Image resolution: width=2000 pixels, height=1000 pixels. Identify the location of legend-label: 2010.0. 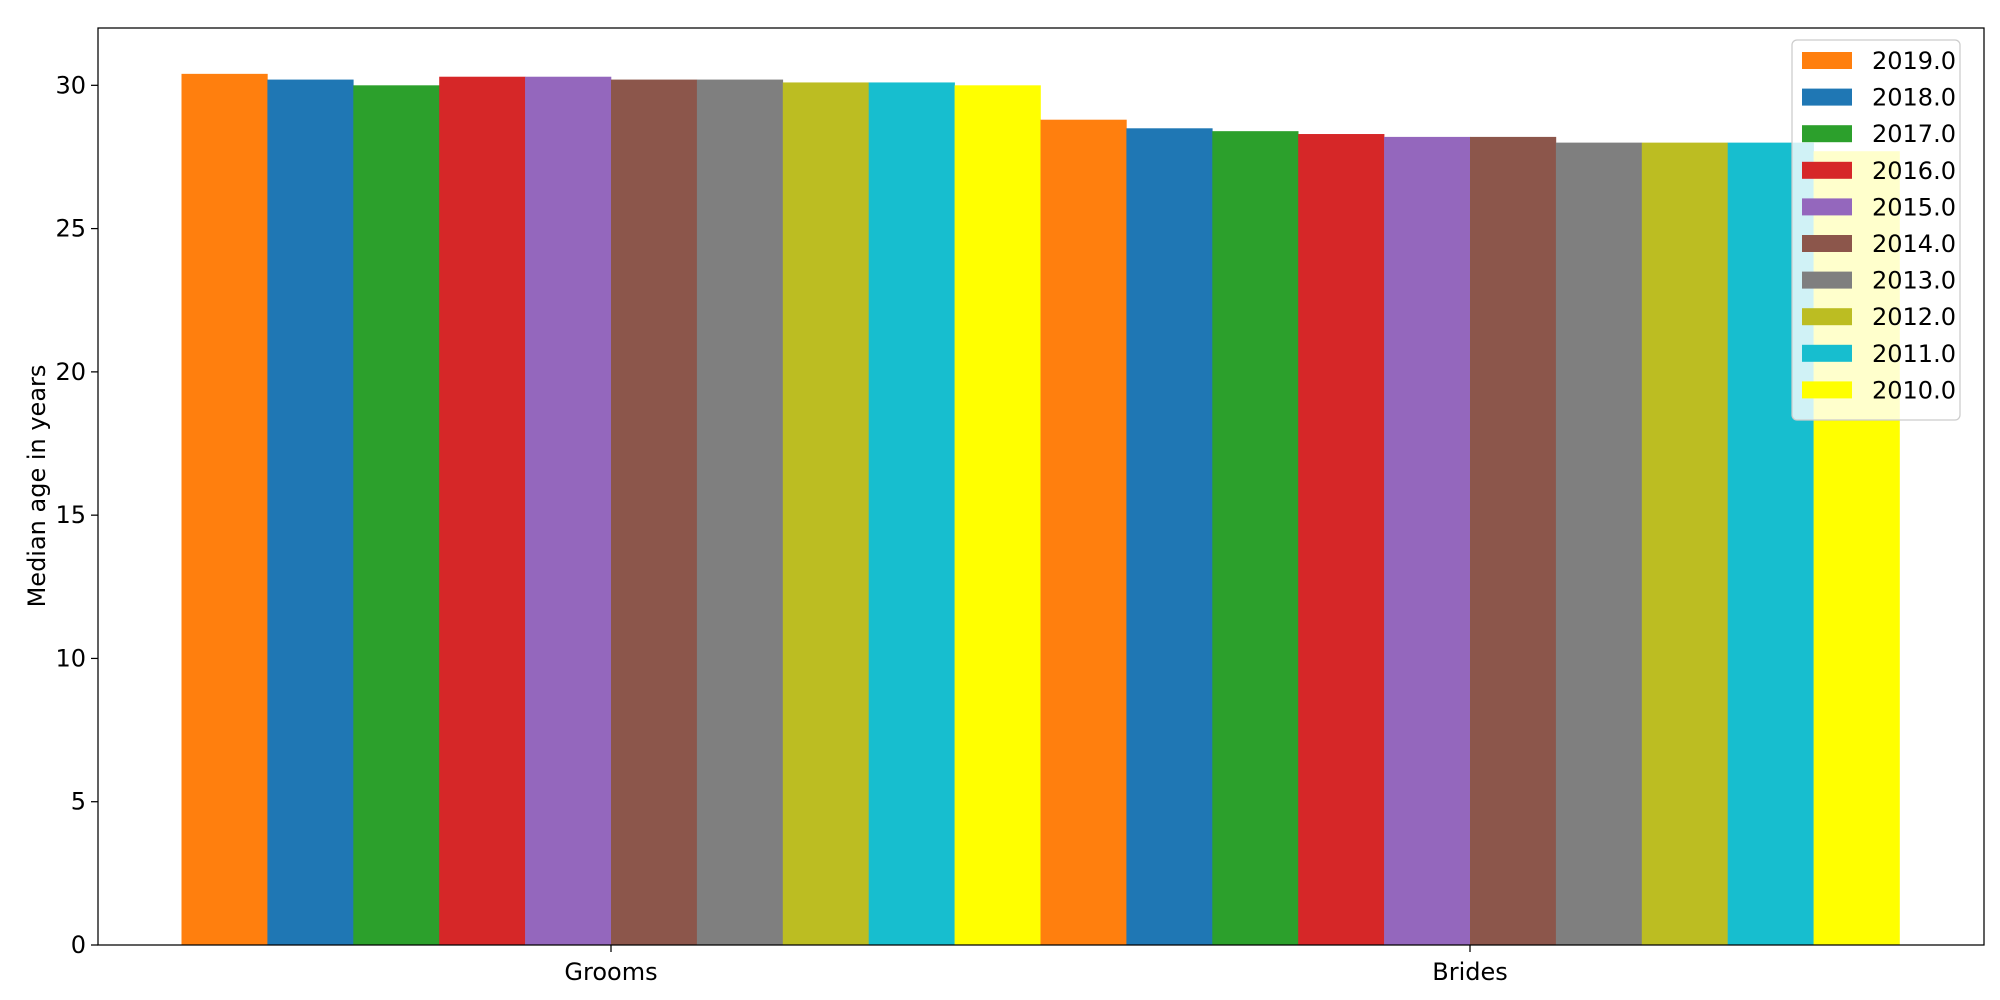
(1914, 390).